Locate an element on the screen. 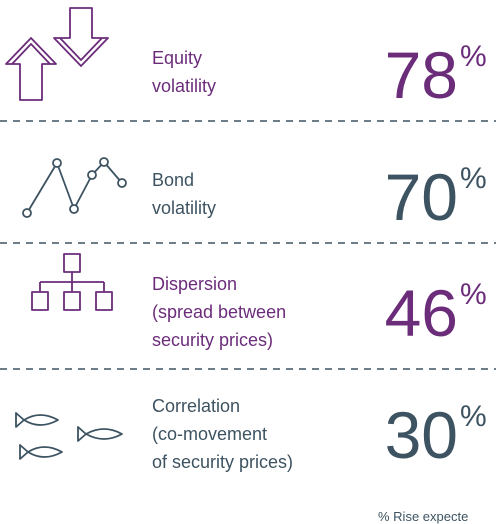 The image size is (496, 524). item-value: 30 is located at coordinates (421, 435).